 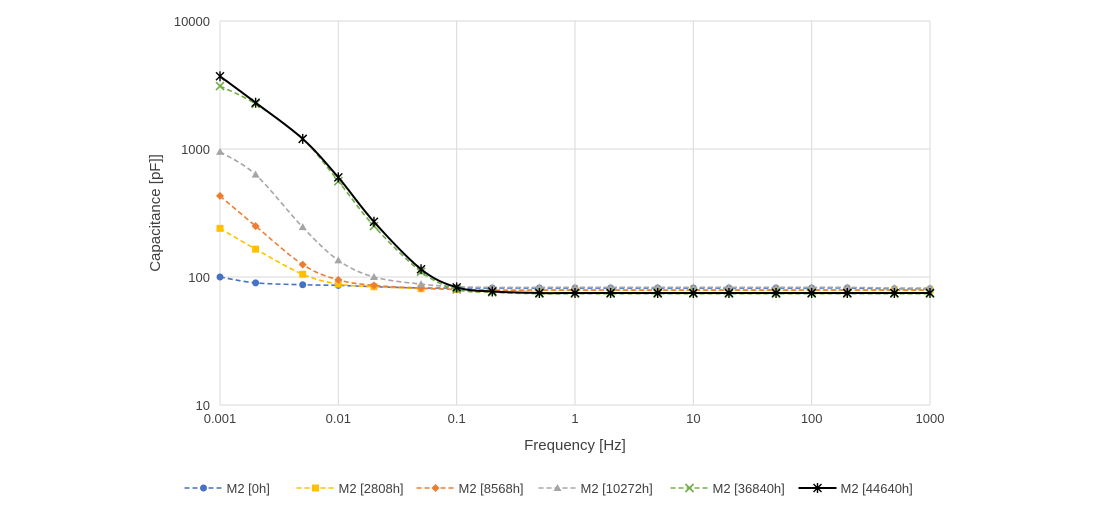 I want to click on x-tick-label: 0.01, so click(x=338, y=418).